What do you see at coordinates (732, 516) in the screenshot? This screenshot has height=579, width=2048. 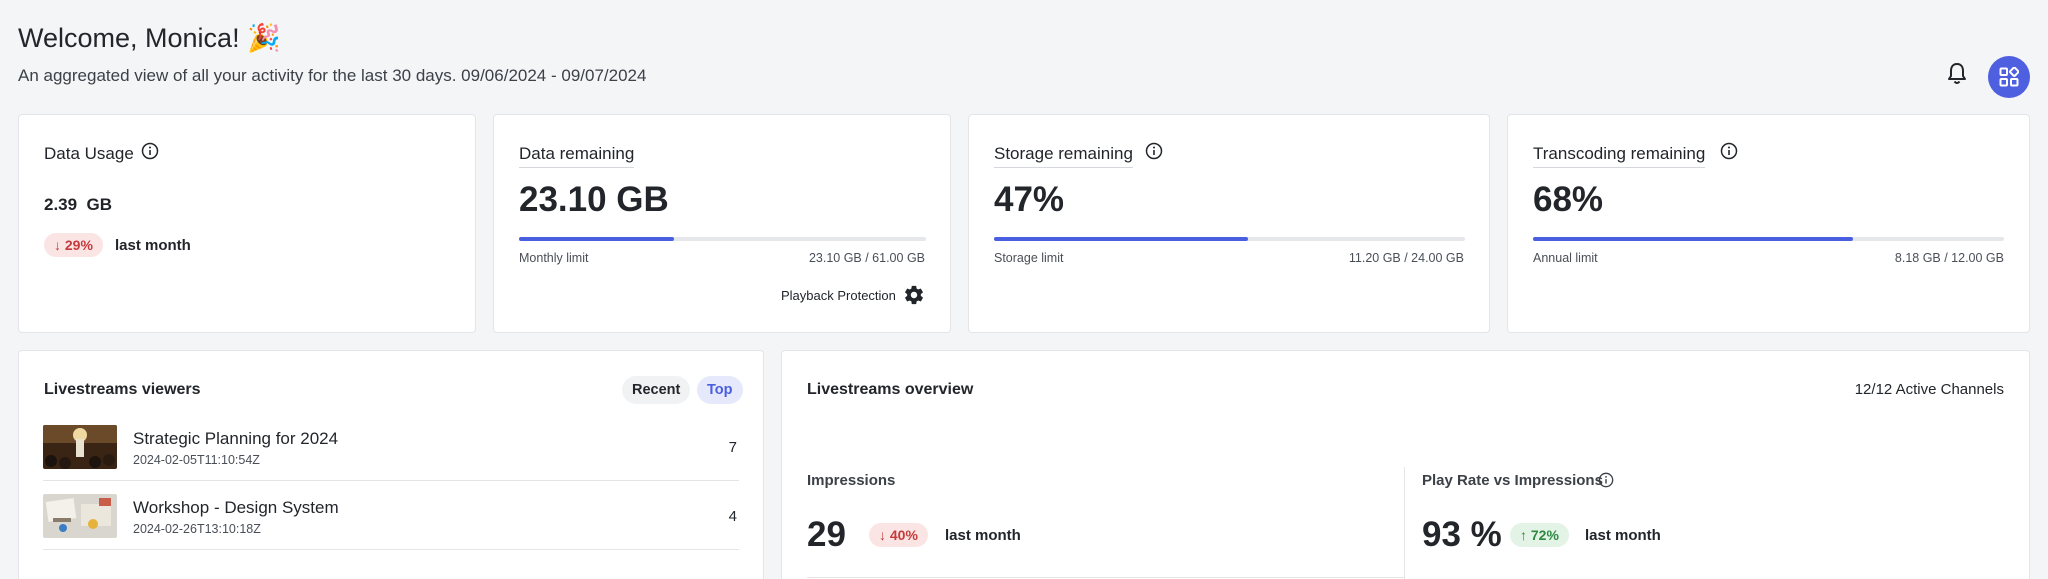 I see `viewer-count: 4` at bounding box center [732, 516].